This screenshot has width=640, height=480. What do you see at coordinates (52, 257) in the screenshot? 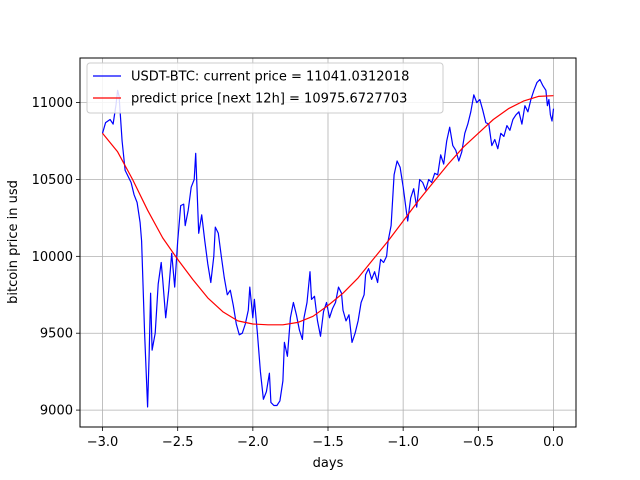
I see `y-tick-label: 10000` at bounding box center [52, 257].